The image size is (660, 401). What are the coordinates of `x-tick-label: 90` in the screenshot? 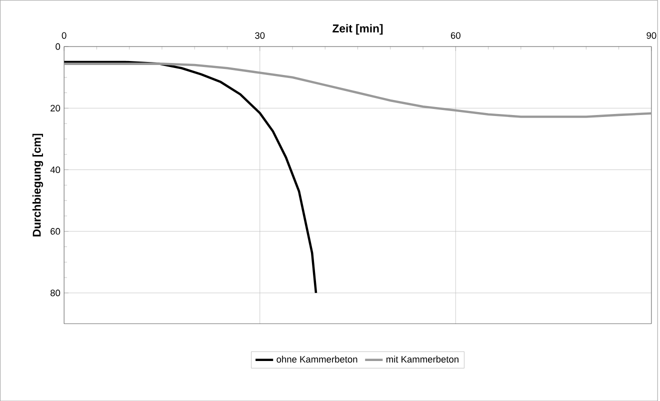 It's located at (651, 35).